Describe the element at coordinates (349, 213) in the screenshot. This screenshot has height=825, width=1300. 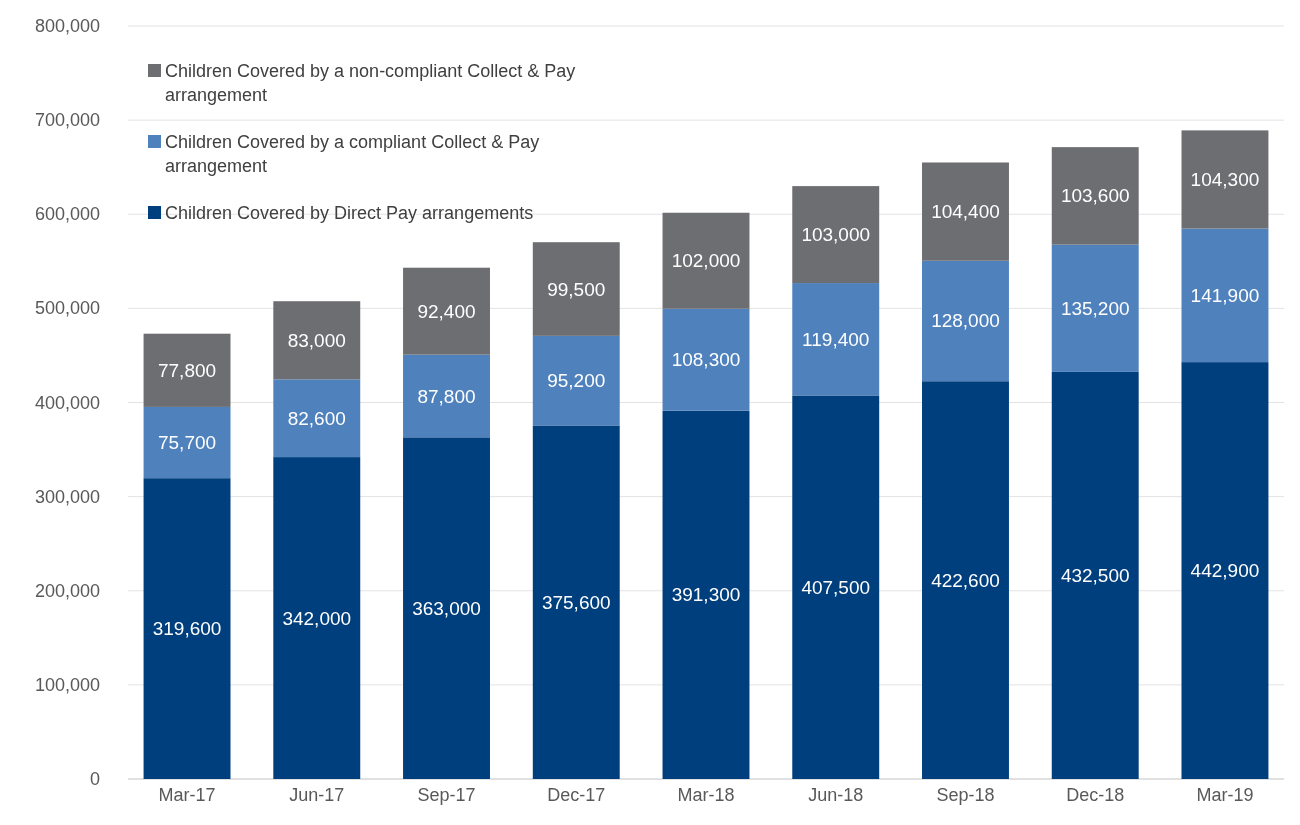
I see `legend-label: Children Covered by Direct Pay arrangements` at that location.